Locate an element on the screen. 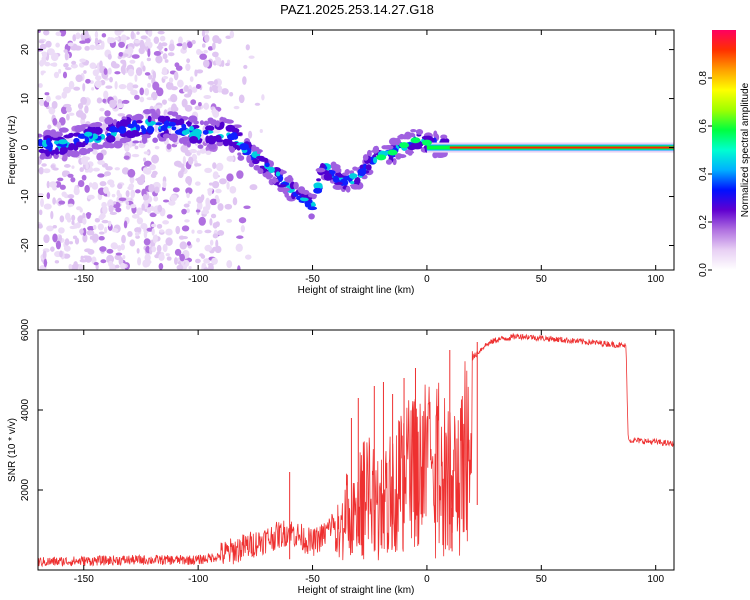 The width and height of the screenshot is (750, 600). transition-knot is located at coordinates (415, 140).